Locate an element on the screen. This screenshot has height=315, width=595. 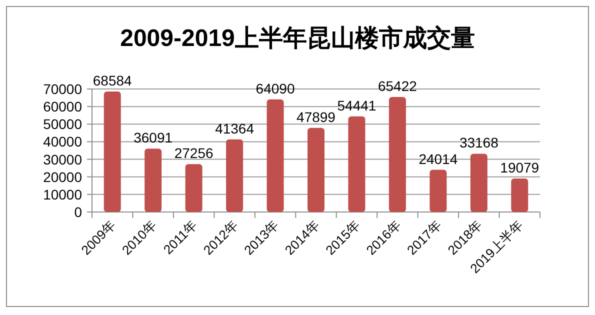
data-label: 33168 is located at coordinates (479, 142).